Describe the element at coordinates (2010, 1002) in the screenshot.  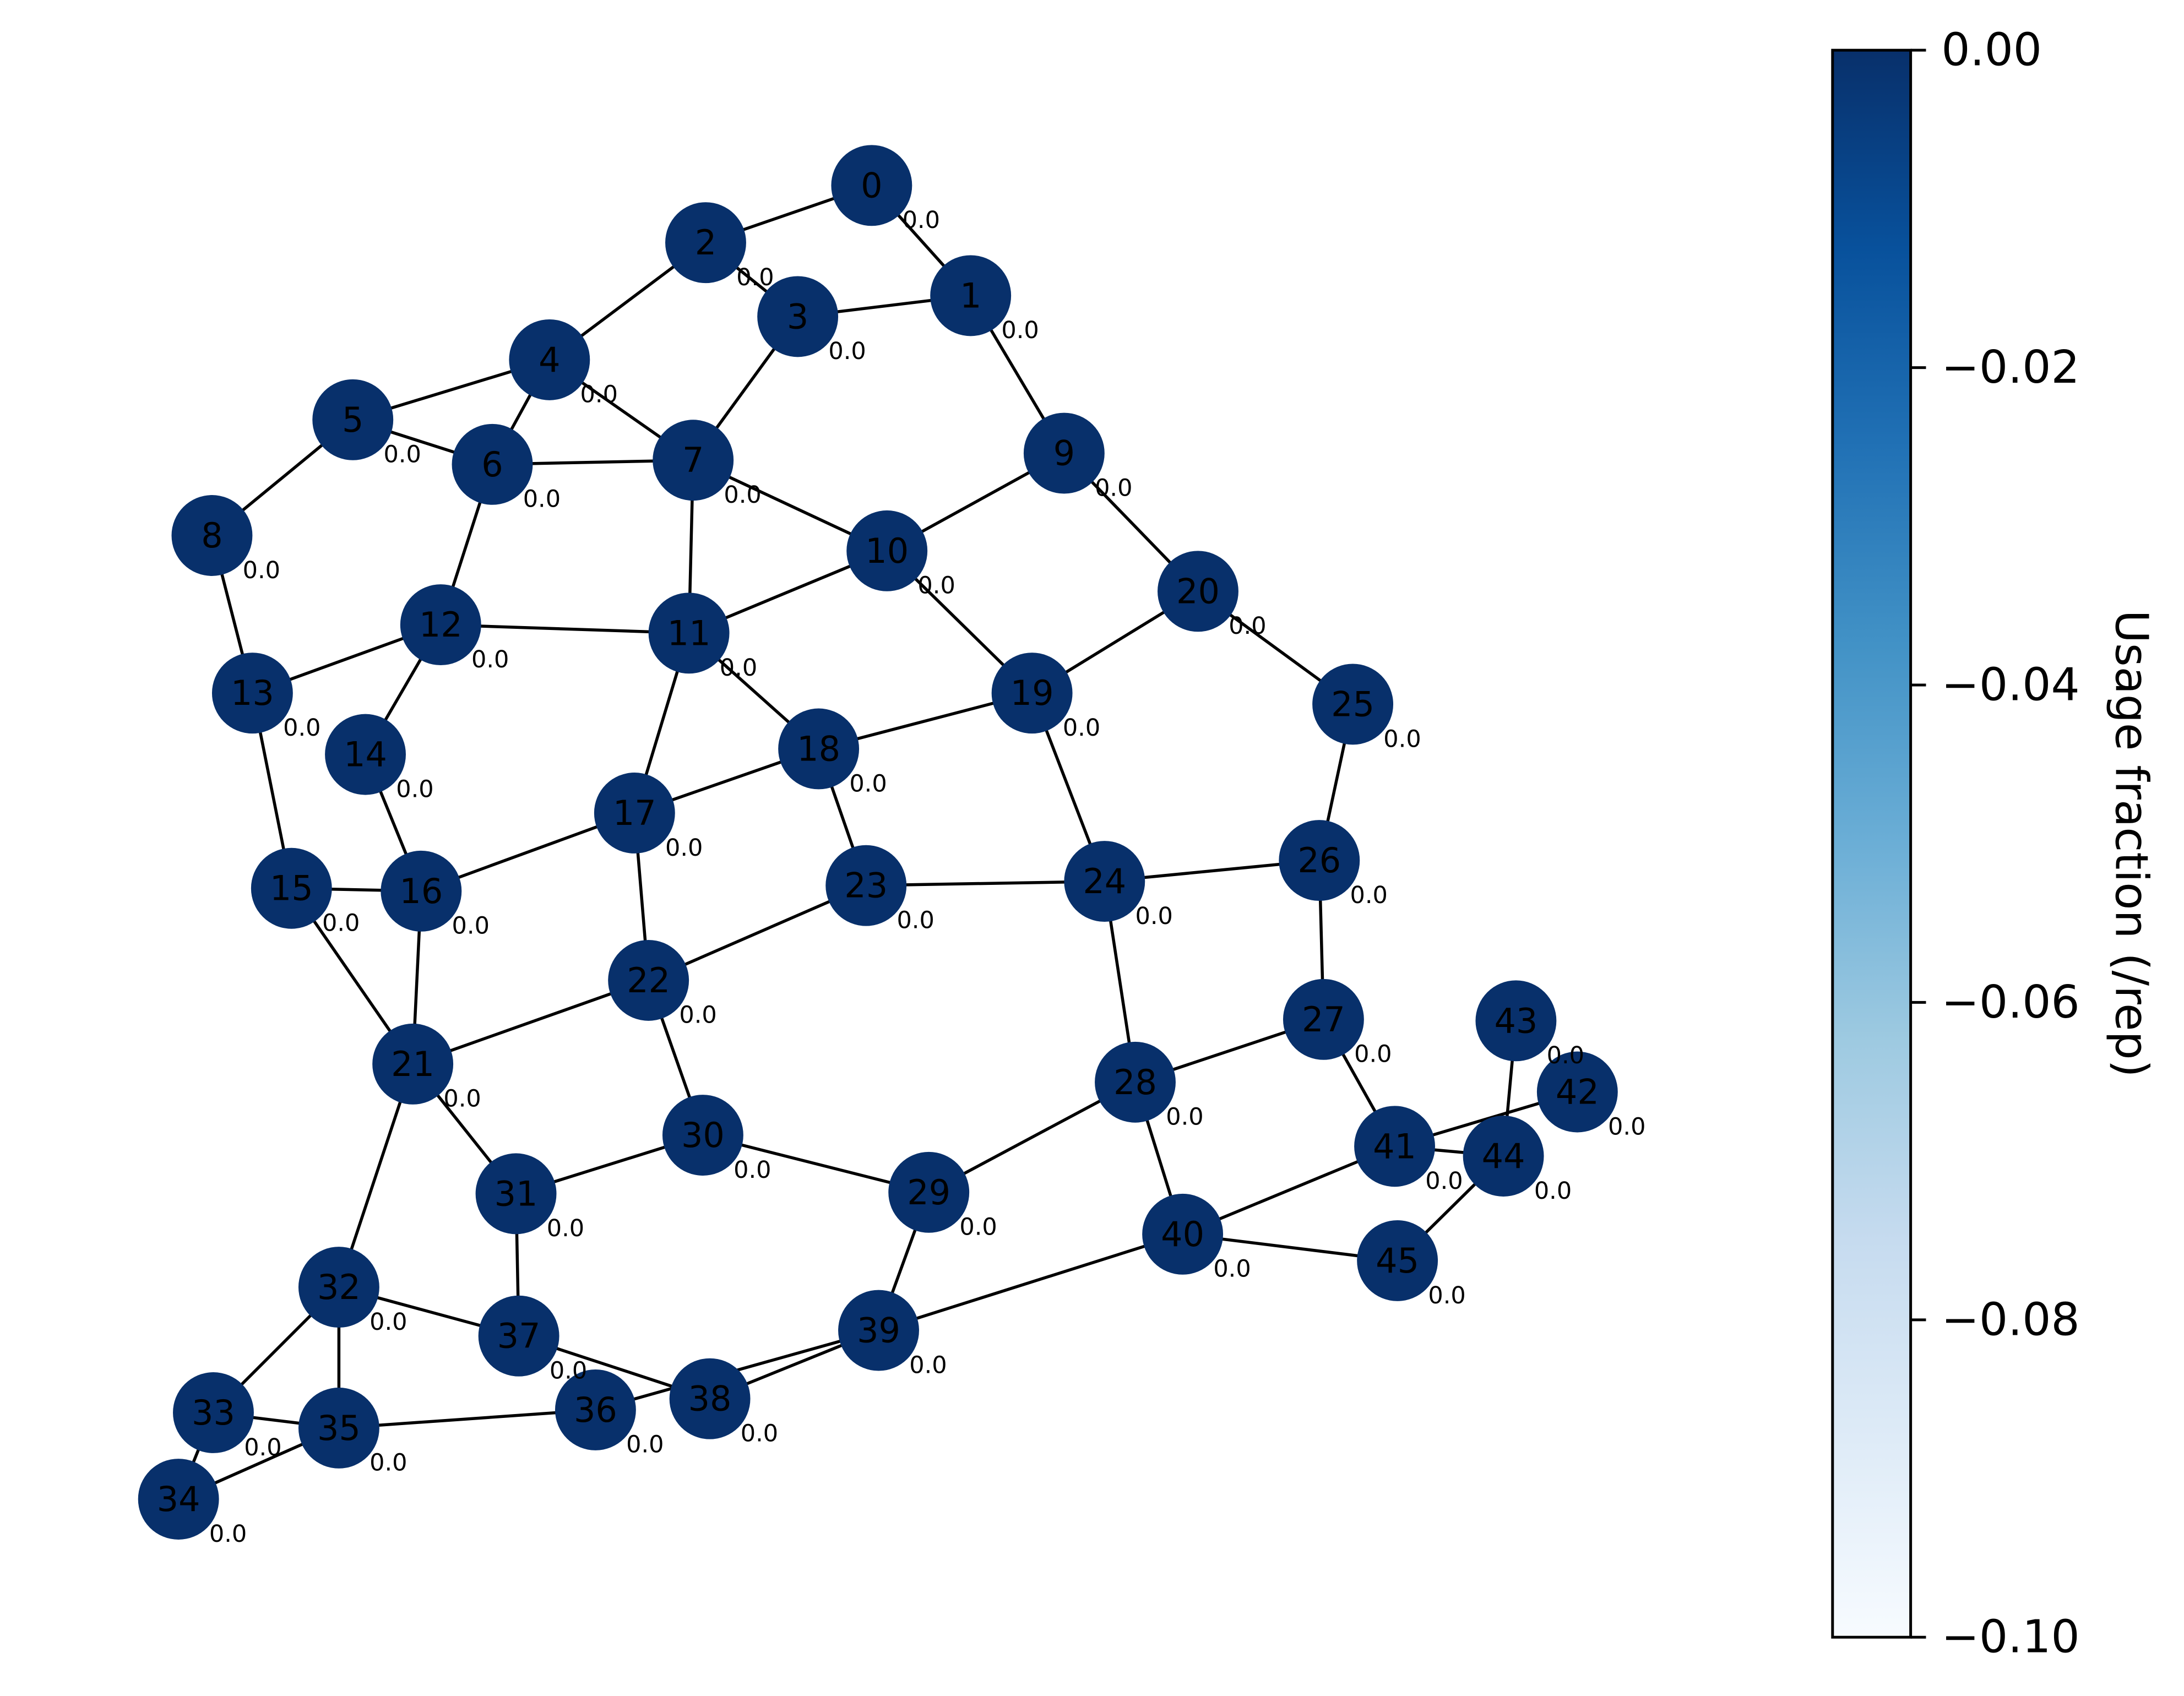
I see `colorbar-tick-label: −0.06` at that location.